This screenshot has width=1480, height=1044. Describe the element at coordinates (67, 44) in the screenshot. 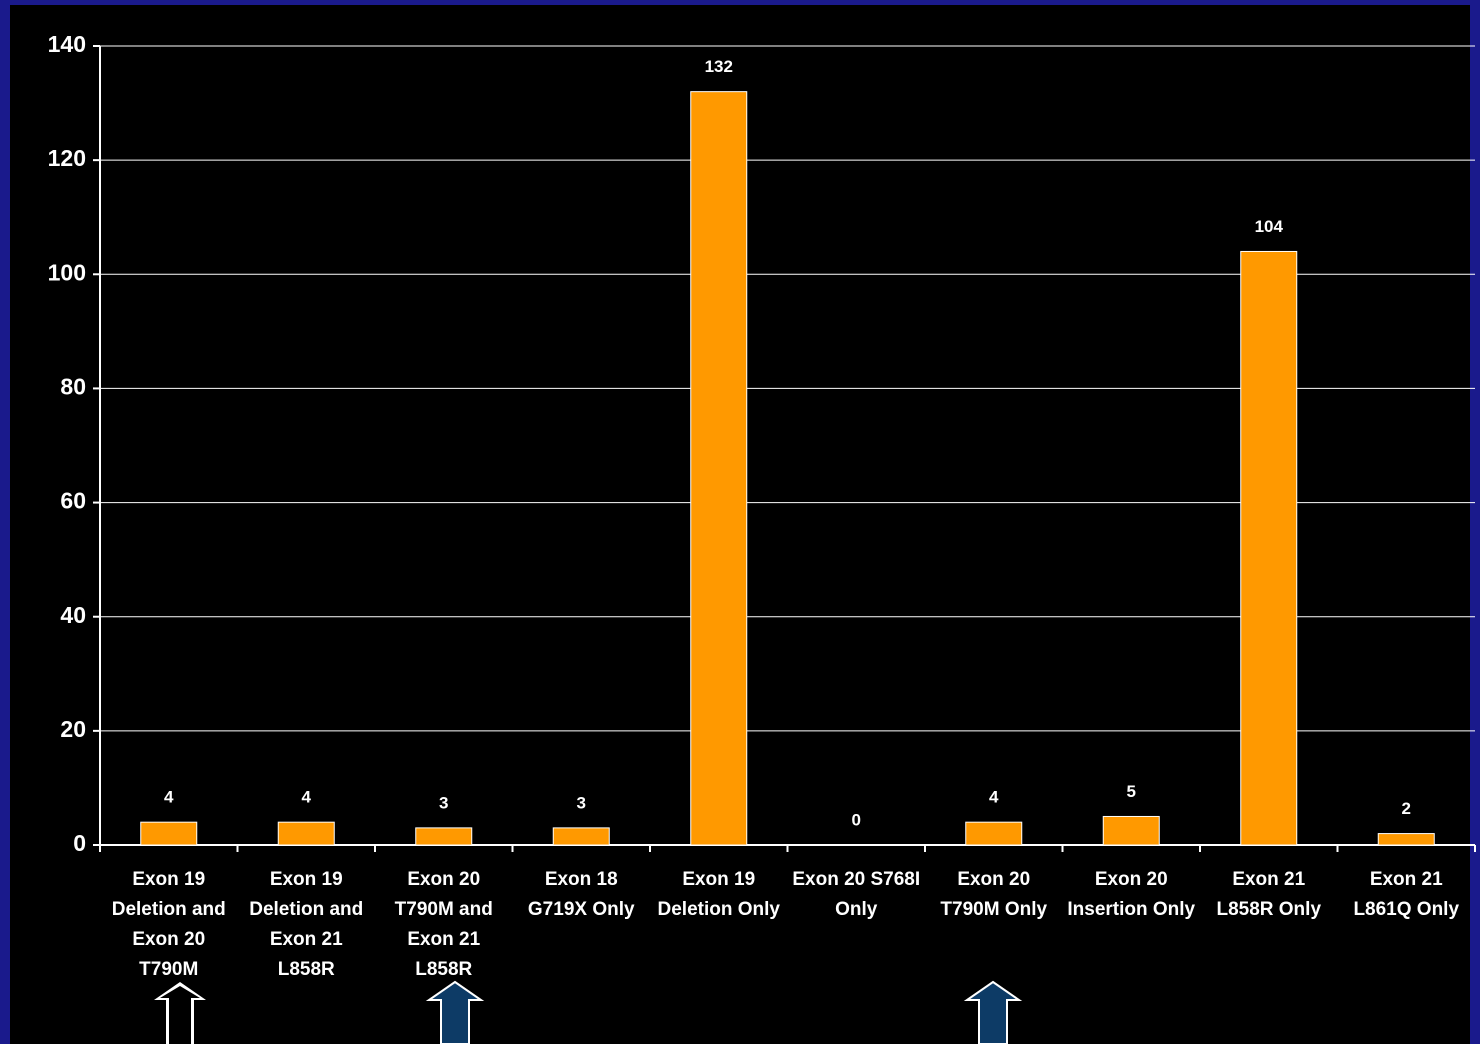

I see `y-tick-label: 140` at that location.